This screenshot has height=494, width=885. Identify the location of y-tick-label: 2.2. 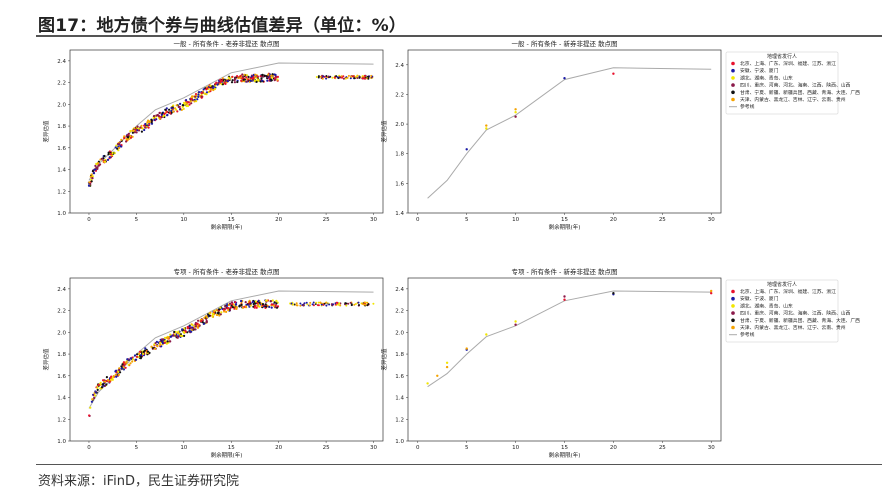
(399, 312).